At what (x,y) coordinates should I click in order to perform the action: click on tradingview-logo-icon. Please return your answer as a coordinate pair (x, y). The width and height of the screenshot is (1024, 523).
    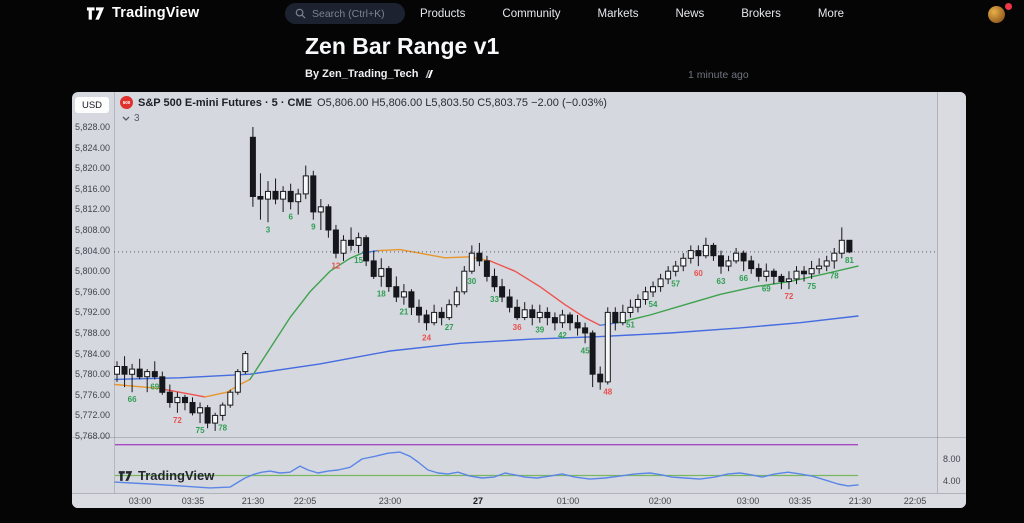
    Looking at the image, I should click on (95, 13).